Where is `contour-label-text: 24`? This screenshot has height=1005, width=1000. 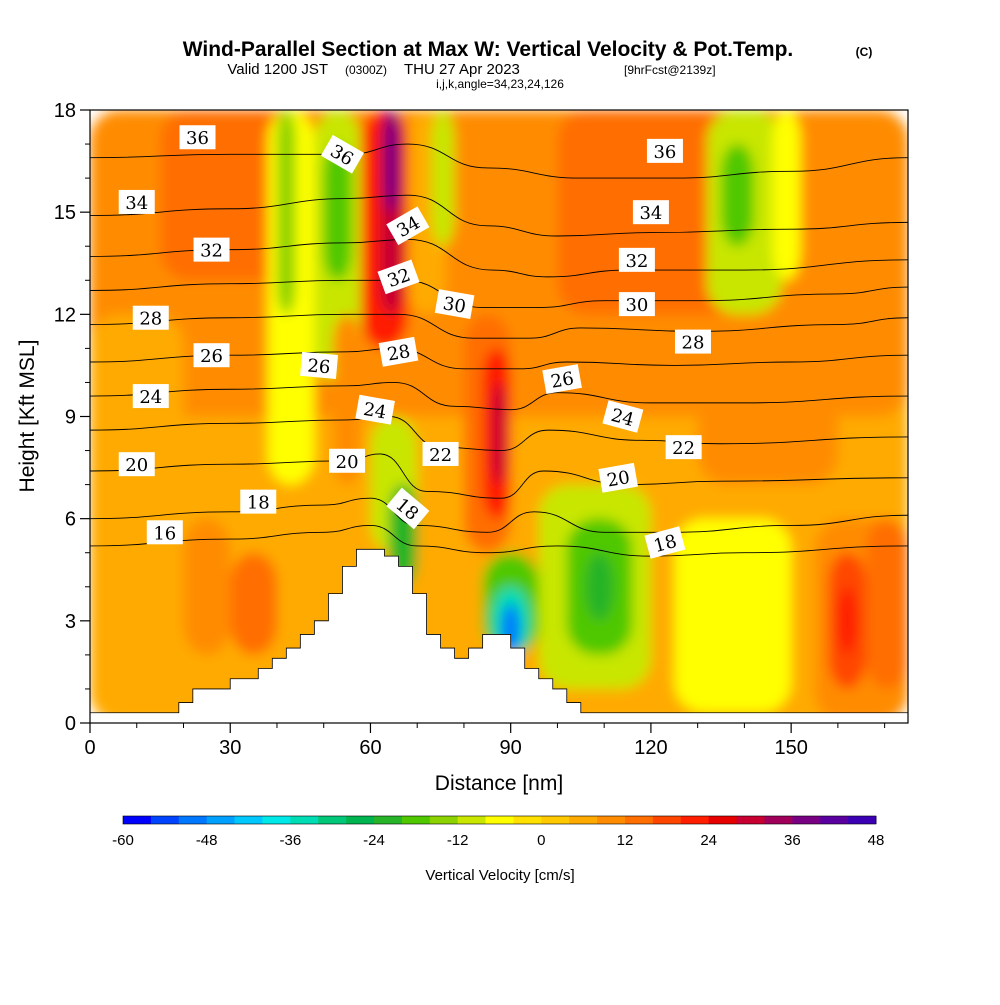 contour-label-text: 24 is located at coordinates (150, 397).